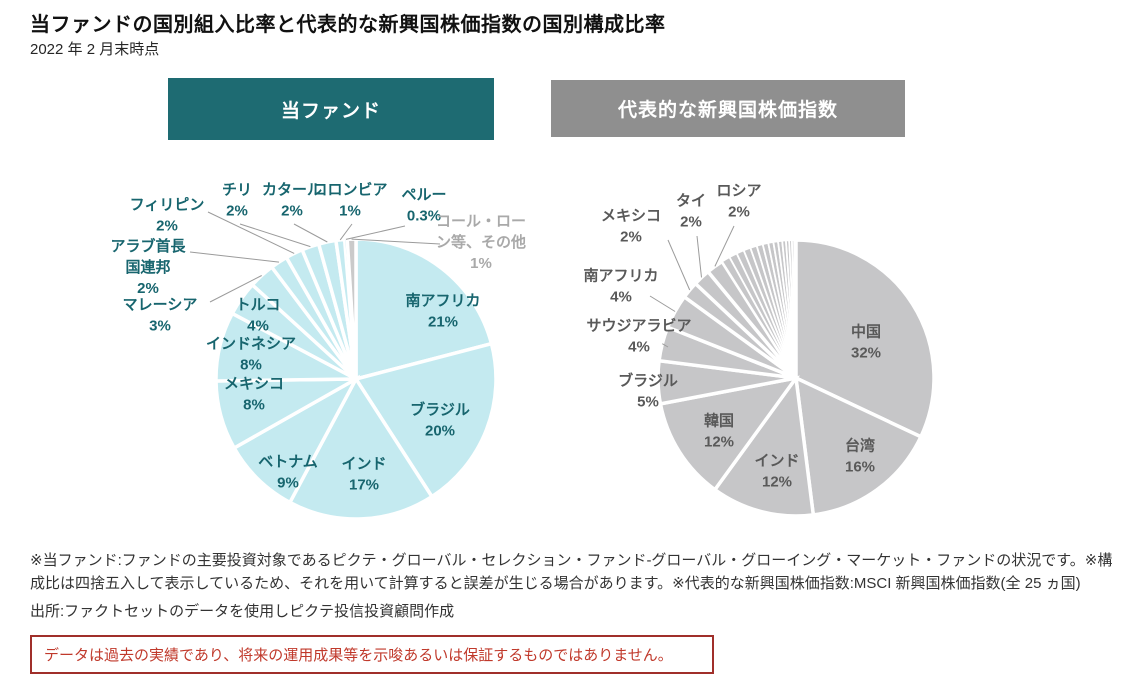 This screenshot has width=1139, height=690. I want to click on slice-label: メキシコ 8%, so click(254, 394).